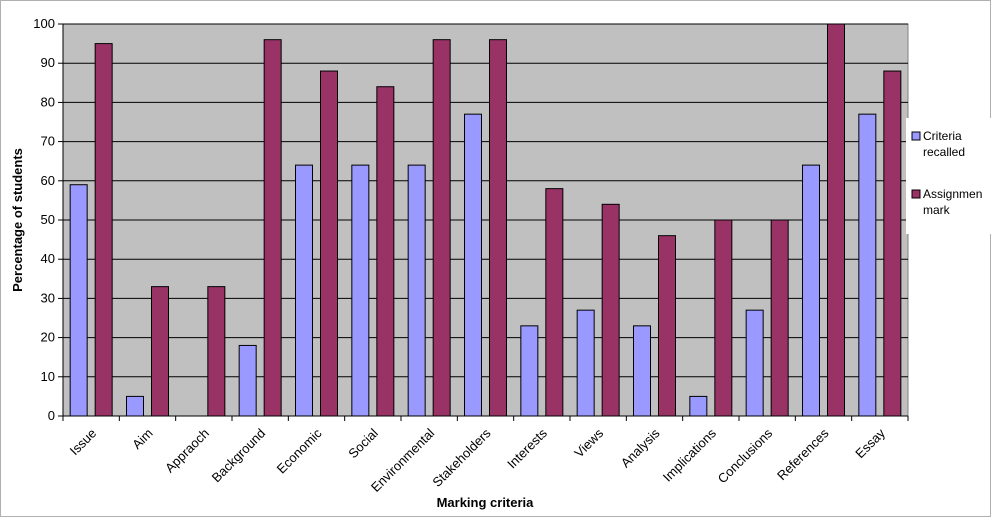 The width and height of the screenshot is (991, 522). Describe the element at coordinates (942, 136) in the screenshot. I see `legend-label: Criteria` at that location.